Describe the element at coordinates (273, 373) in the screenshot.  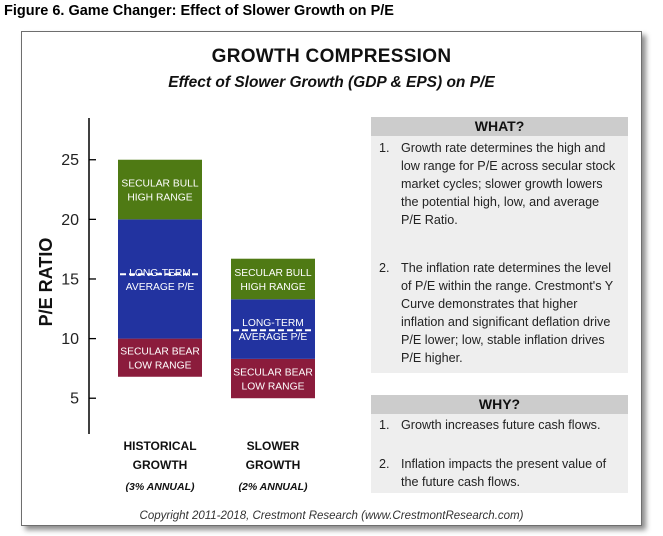
I see `bar-2-low-label: SECULAR BEAR` at that location.